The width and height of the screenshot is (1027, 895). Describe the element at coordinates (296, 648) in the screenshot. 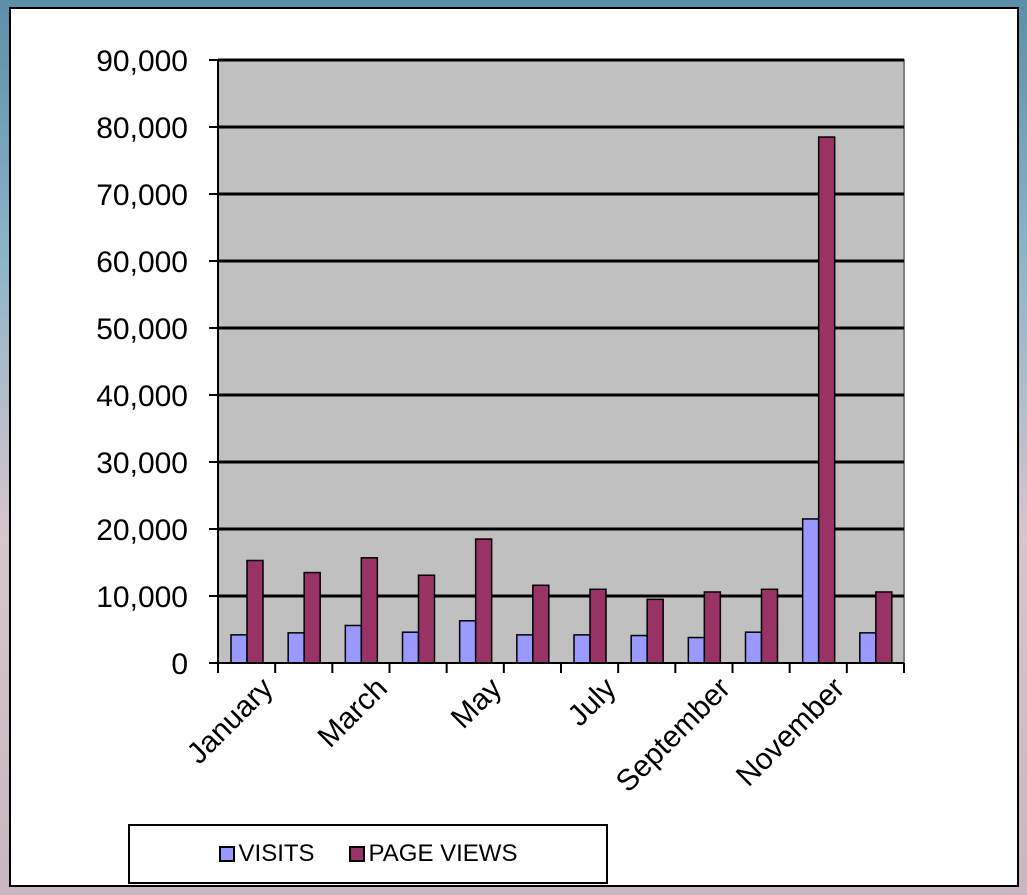

I see `bar-visits-february` at that location.